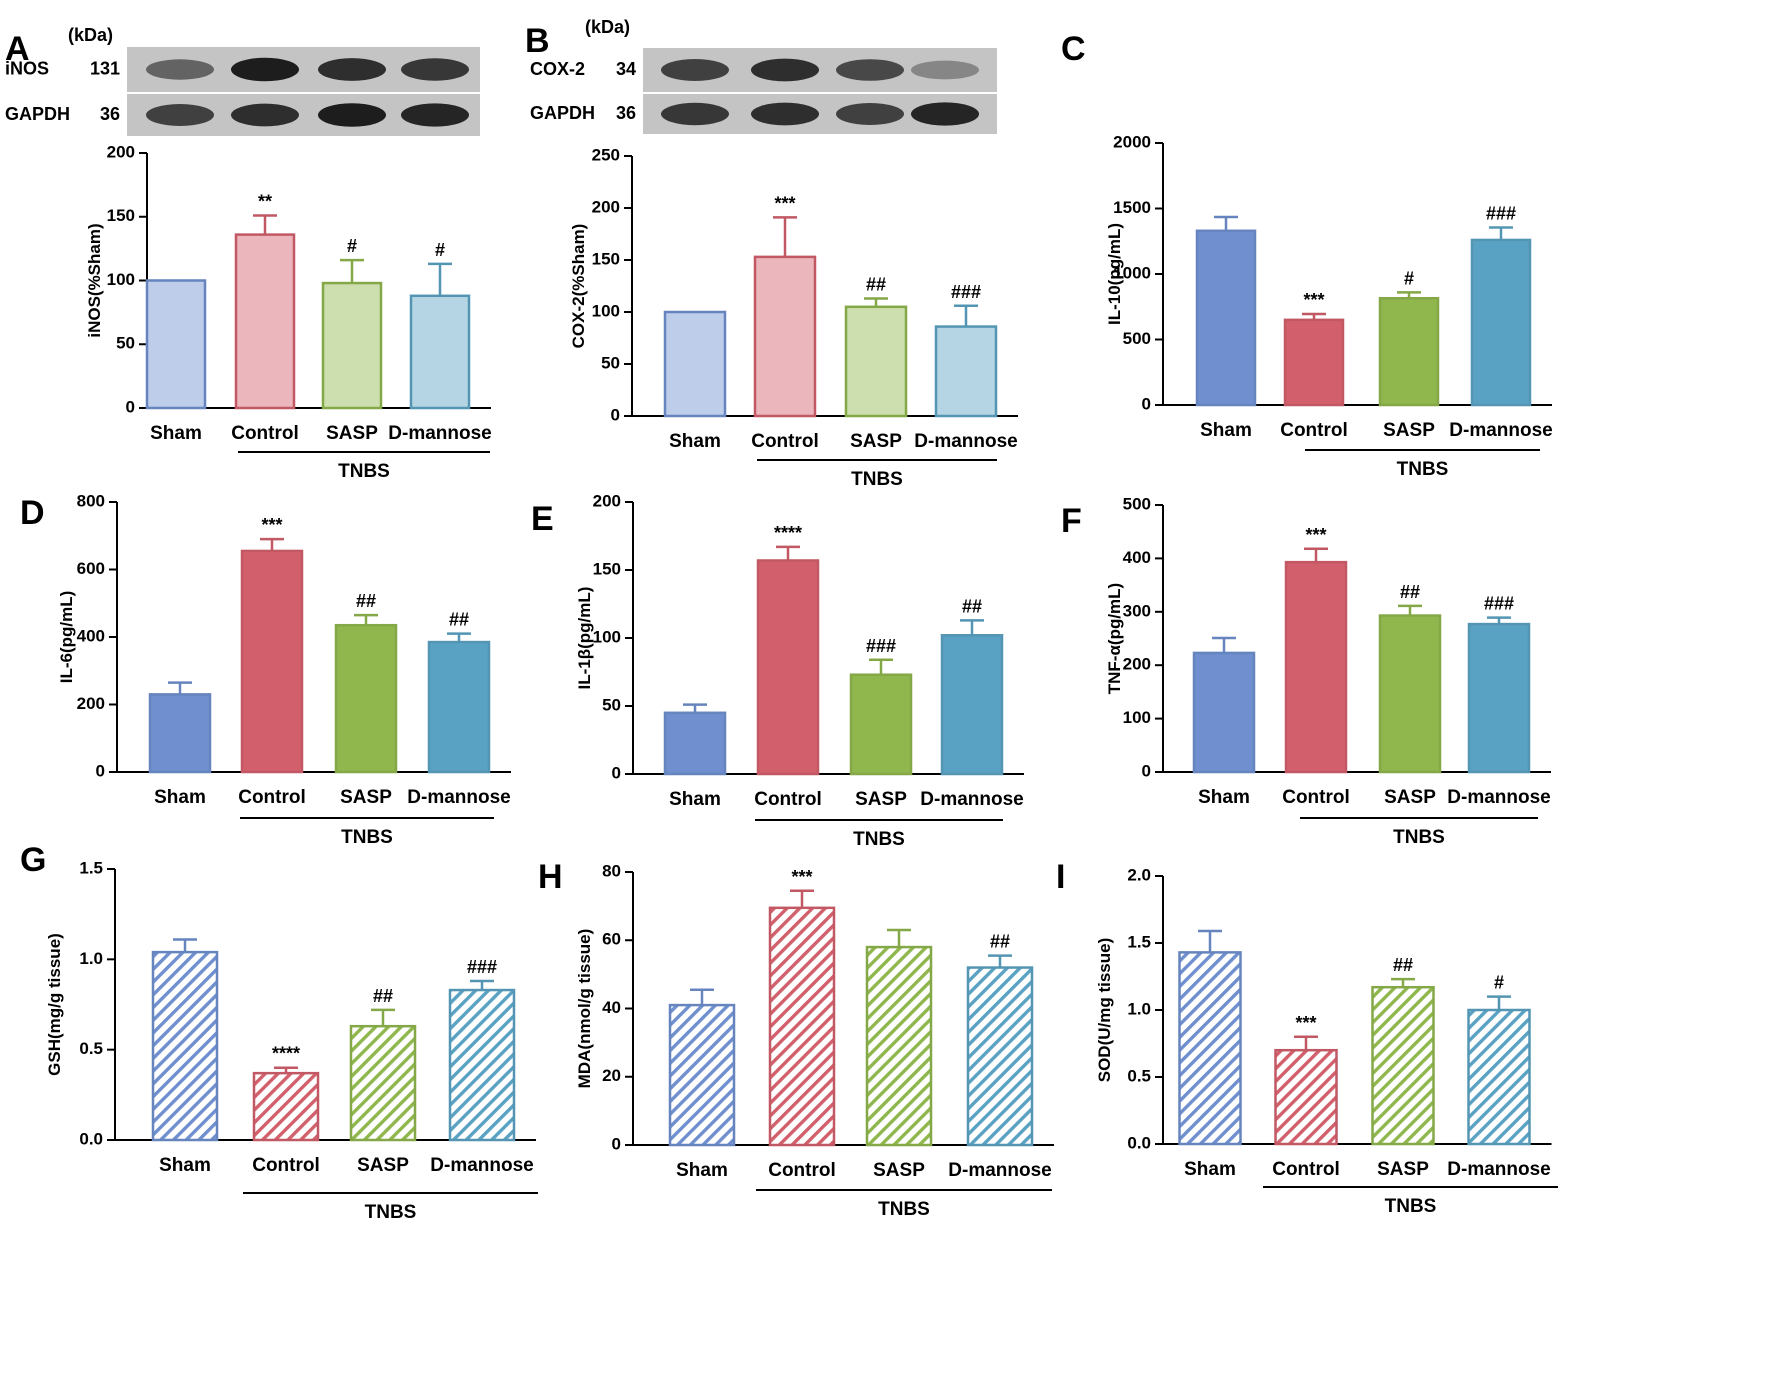 This screenshot has width=1772, height=1384. Describe the element at coordinates (91, 568) in the screenshot. I see `y-tick-label: 600` at that location.